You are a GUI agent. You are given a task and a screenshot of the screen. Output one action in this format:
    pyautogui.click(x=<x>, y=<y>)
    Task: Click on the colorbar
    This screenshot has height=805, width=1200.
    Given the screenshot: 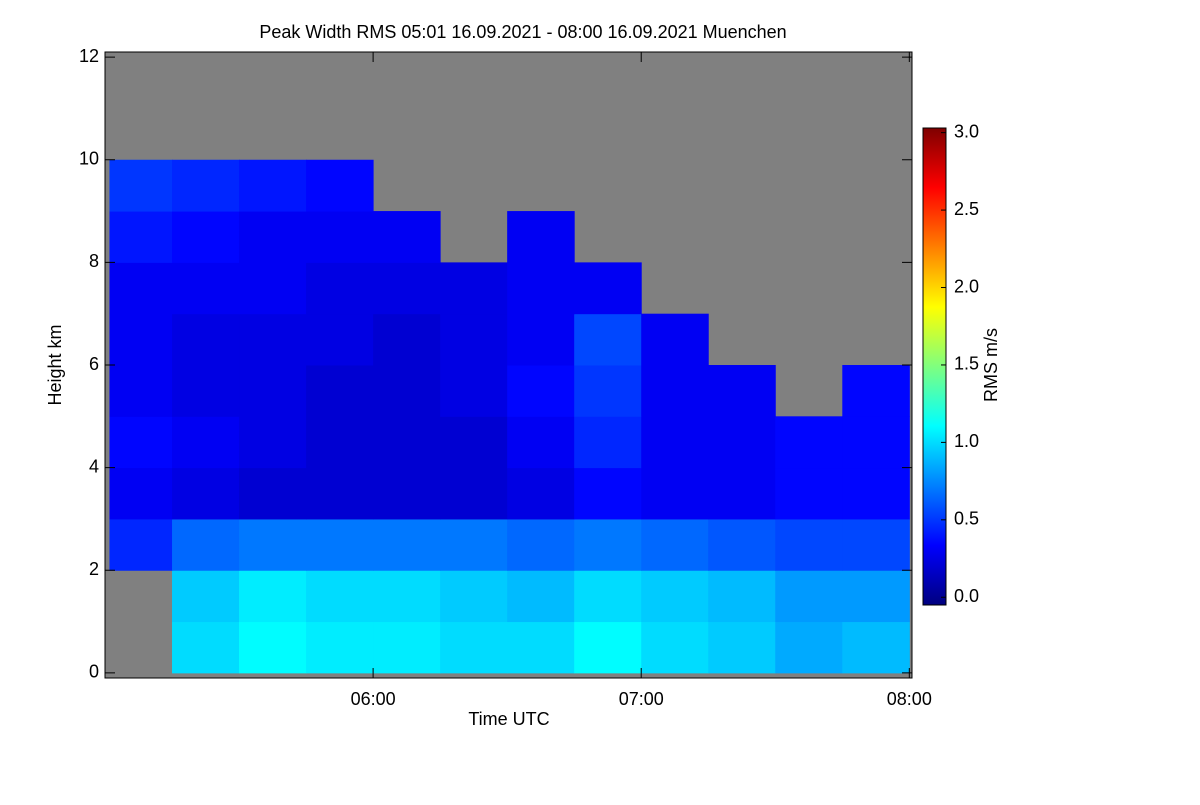 What is the action you would take?
    pyautogui.click(x=934, y=366)
    